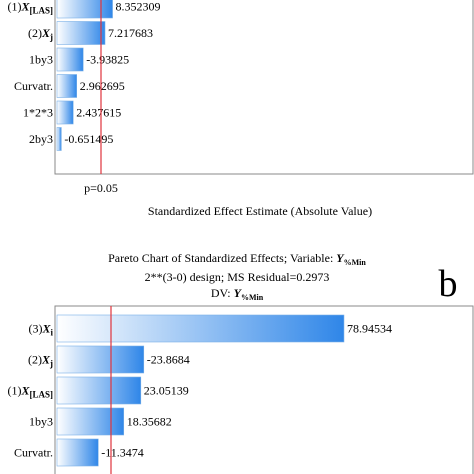 The image size is (474, 474). What do you see at coordinates (237, 277) in the screenshot?
I see `panel-b-title-line-2: 2**(3-0) design; MS Residual=0.2973` at bounding box center [237, 277].